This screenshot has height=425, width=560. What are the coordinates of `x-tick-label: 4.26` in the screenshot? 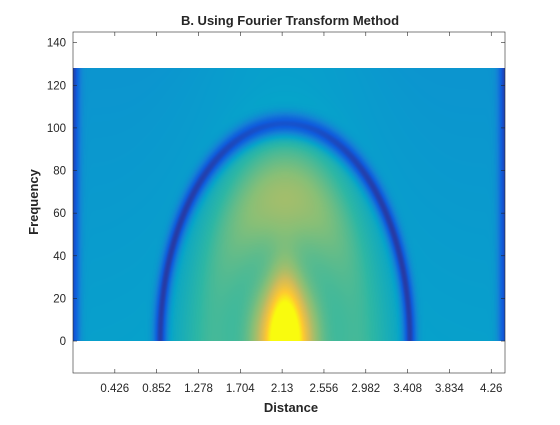 It's located at (491, 389).